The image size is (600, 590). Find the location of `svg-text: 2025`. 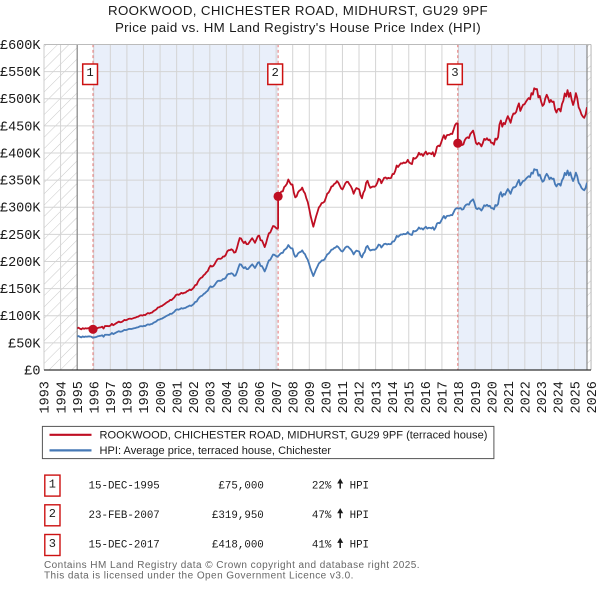

svg-text: 2025 is located at coordinates (576, 397).